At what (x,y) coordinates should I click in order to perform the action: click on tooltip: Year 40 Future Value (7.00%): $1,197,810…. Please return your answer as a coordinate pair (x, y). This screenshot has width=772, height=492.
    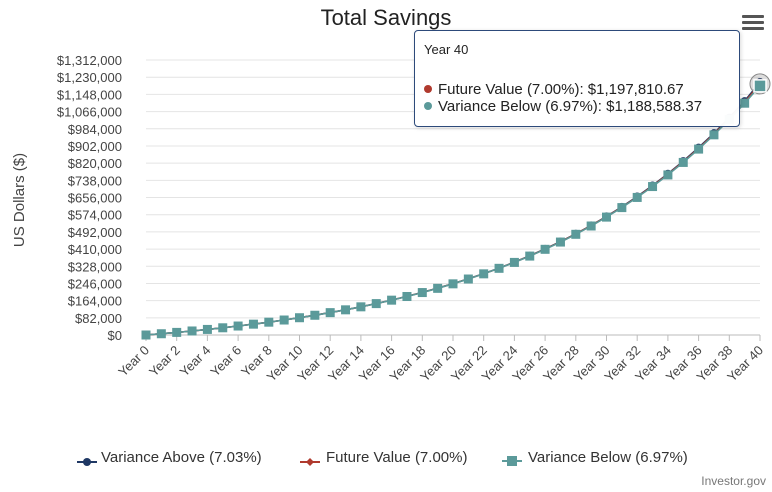
    Looking at the image, I should click on (577, 78).